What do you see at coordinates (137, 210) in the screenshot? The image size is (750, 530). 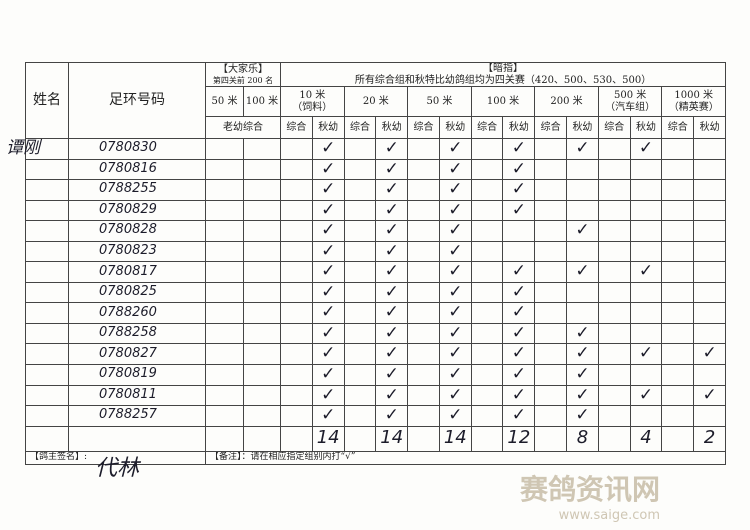 I see `ring-number: 0780829` at bounding box center [137, 210].